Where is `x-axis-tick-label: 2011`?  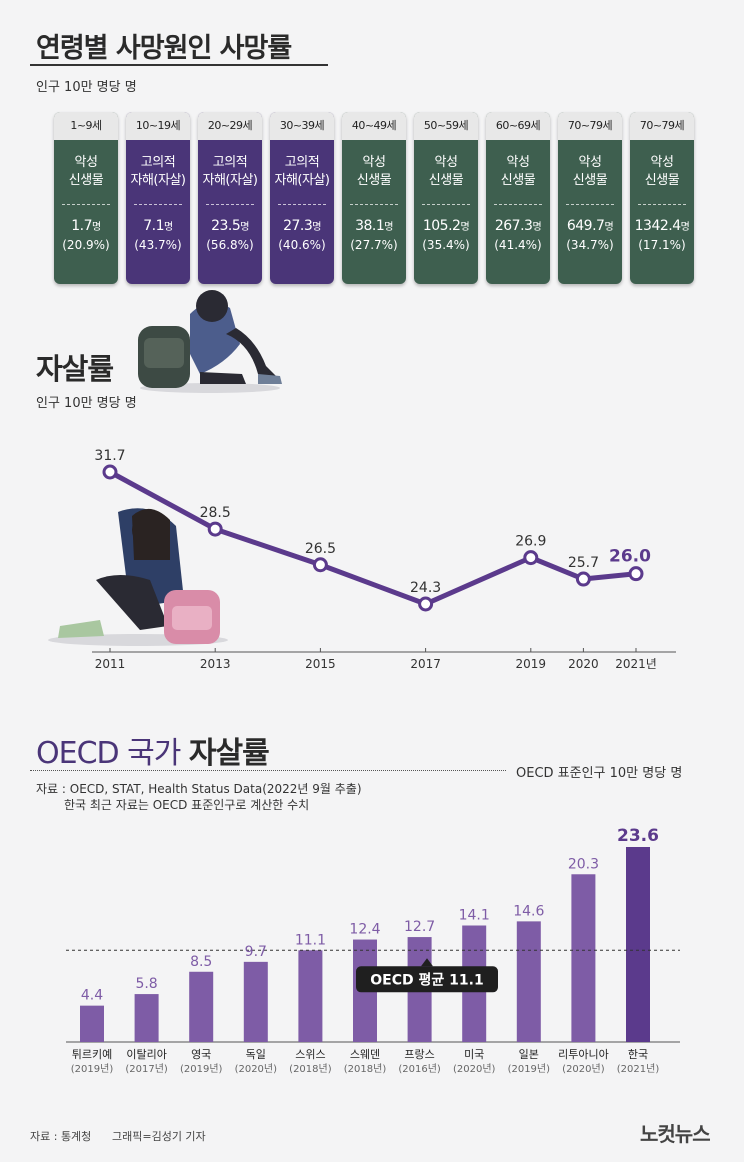 x-axis-tick-label: 2011 is located at coordinates (110, 664).